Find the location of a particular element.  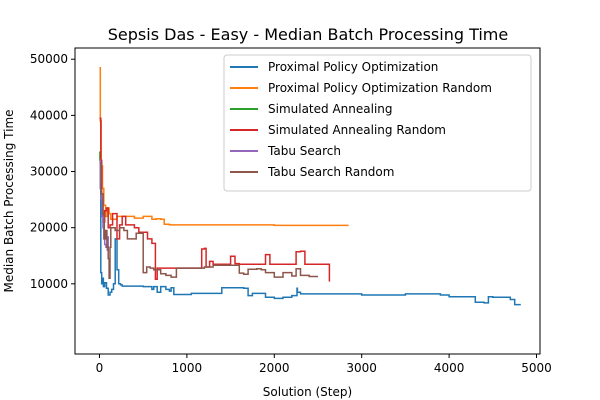

x-tick-label: 1000 is located at coordinates (187, 368).